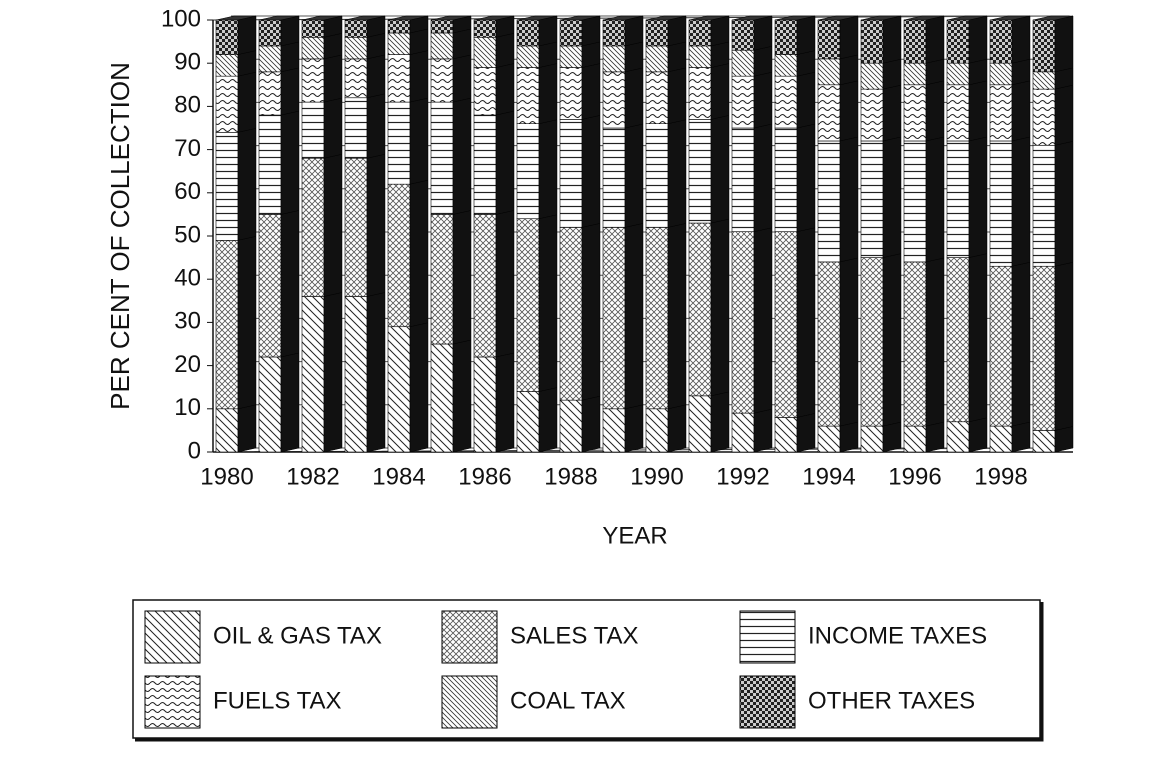  What do you see at coordinates (120, 236) in the screenshot?
I see `y-axis-title: PER CENT OF COLLECTION` at bounding box center [120, 236].